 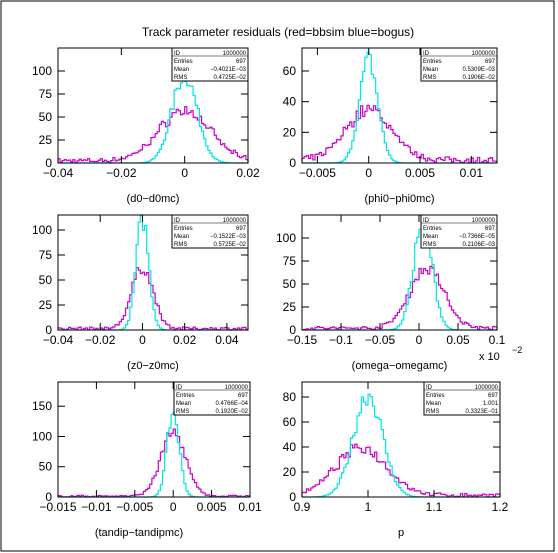 What do you see at coordinates (227, 340) in the screenshot?
I see `x-tick-label: 0.04` at bounding box center [227, 340].